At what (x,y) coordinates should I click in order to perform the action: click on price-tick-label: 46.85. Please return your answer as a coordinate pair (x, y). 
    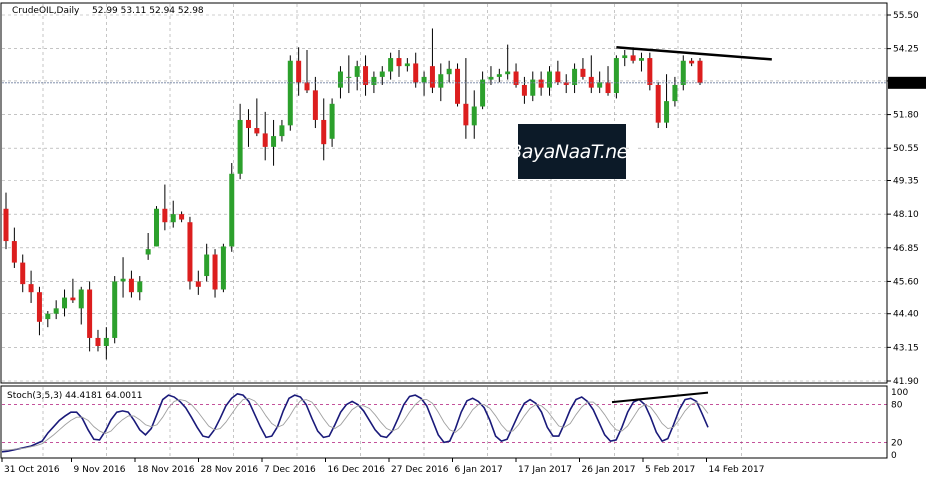
    Looking at the image, I should click on (906, 249).